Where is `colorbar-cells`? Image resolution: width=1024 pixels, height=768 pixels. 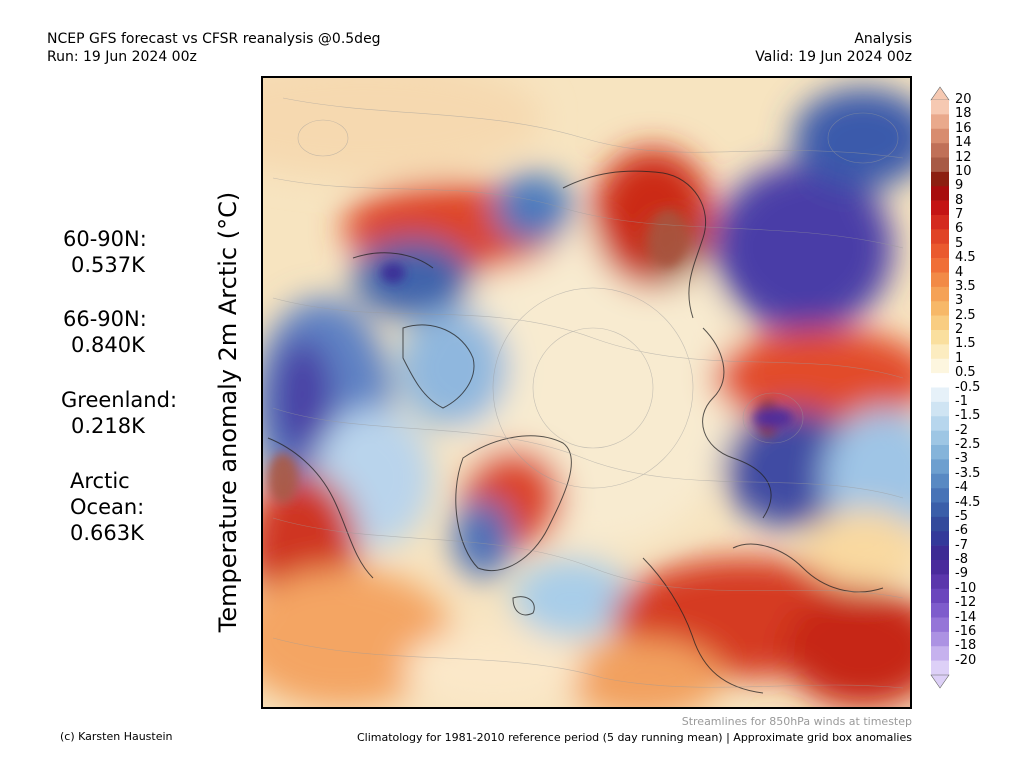 colorbar-cells is located at coordinates (940, 388).